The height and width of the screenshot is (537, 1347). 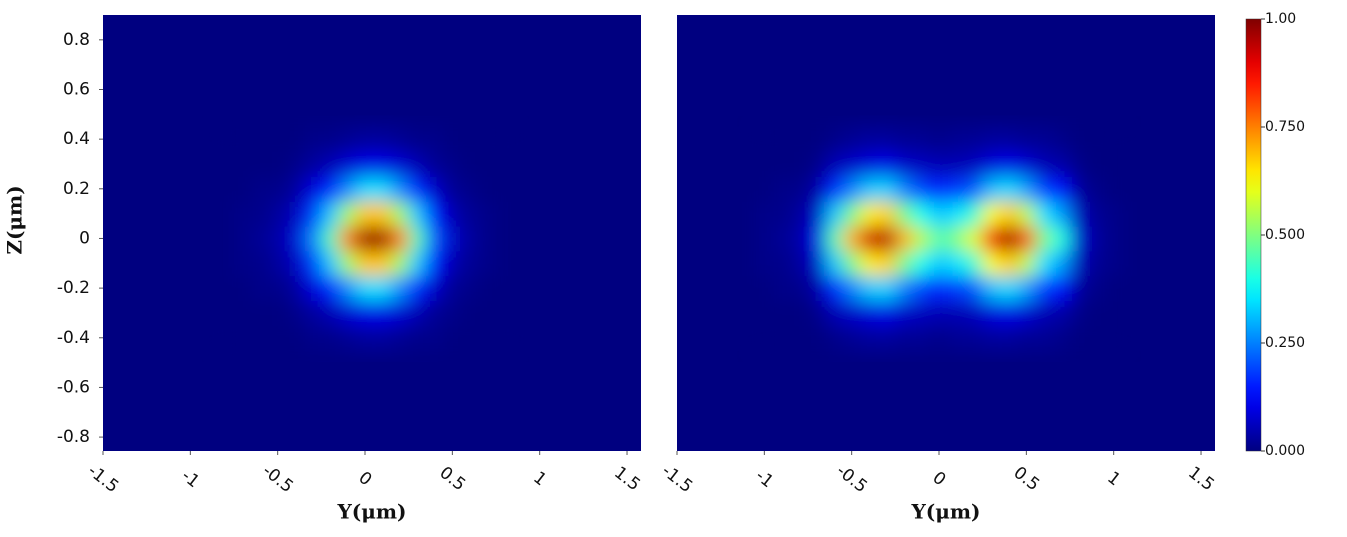 What do you see at coordinates (15, 219) in the screenshot?
I see `y-axis-label: Z(μm)` at bounding box center [15, 219].